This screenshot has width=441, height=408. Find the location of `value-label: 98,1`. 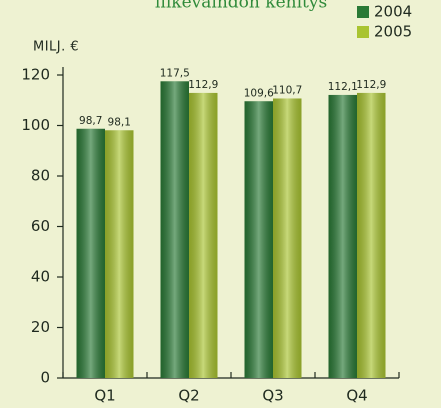

value-label: 98,1 is located at coordinates (119, 122).